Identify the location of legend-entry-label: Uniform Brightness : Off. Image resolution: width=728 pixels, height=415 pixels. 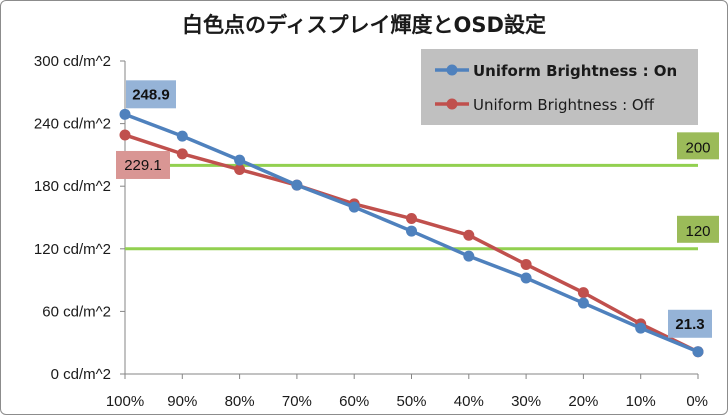
(564, 105).